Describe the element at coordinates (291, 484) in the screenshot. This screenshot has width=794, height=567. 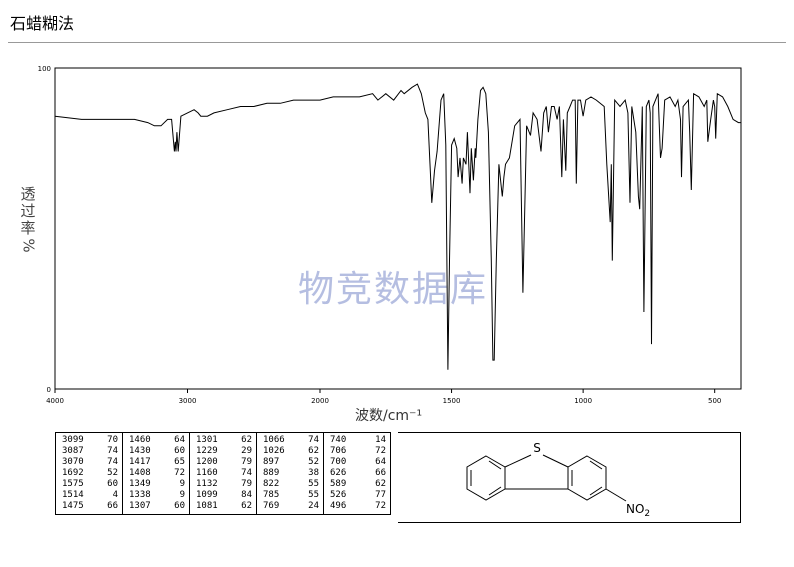
I see `peak-entry: 822 55` at that location.